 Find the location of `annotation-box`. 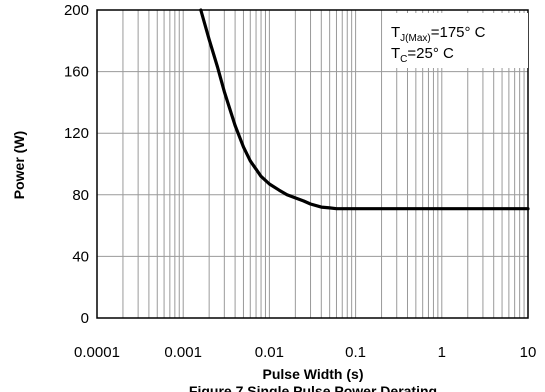

annotation-box is located at coordinates (456, 40).